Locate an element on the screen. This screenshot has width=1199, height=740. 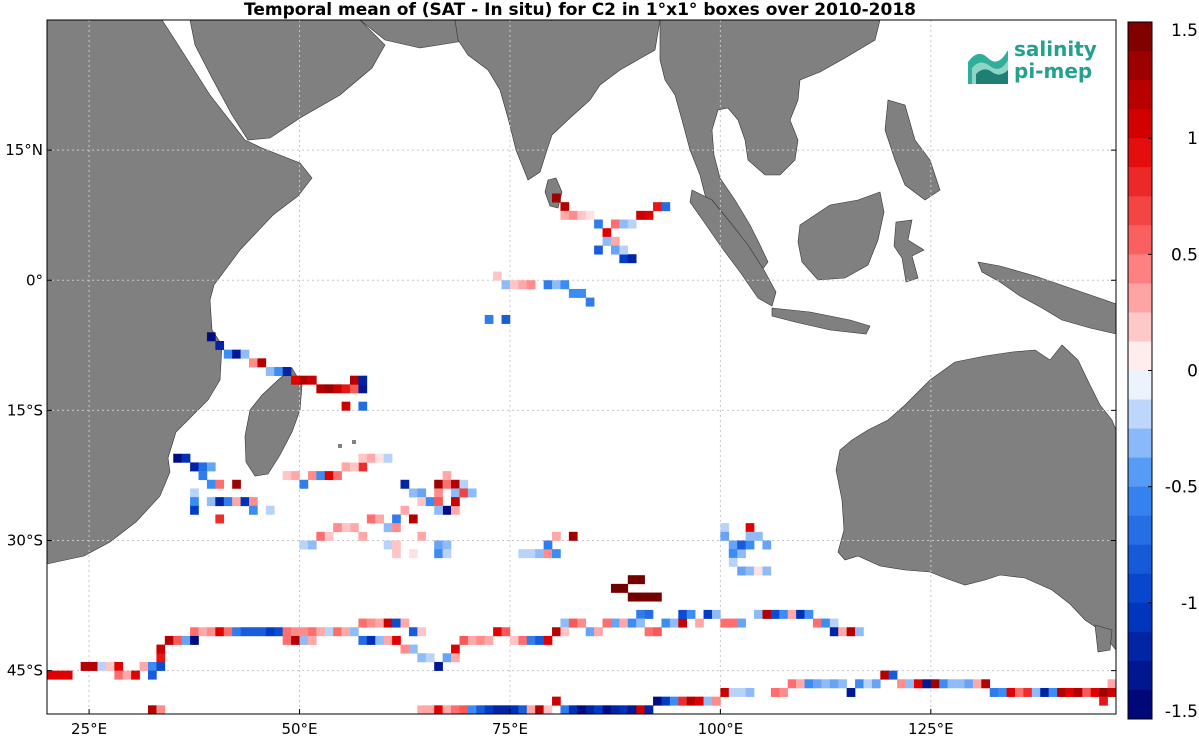
x-tick-label: 25°E is located at coordinates (89, 729).